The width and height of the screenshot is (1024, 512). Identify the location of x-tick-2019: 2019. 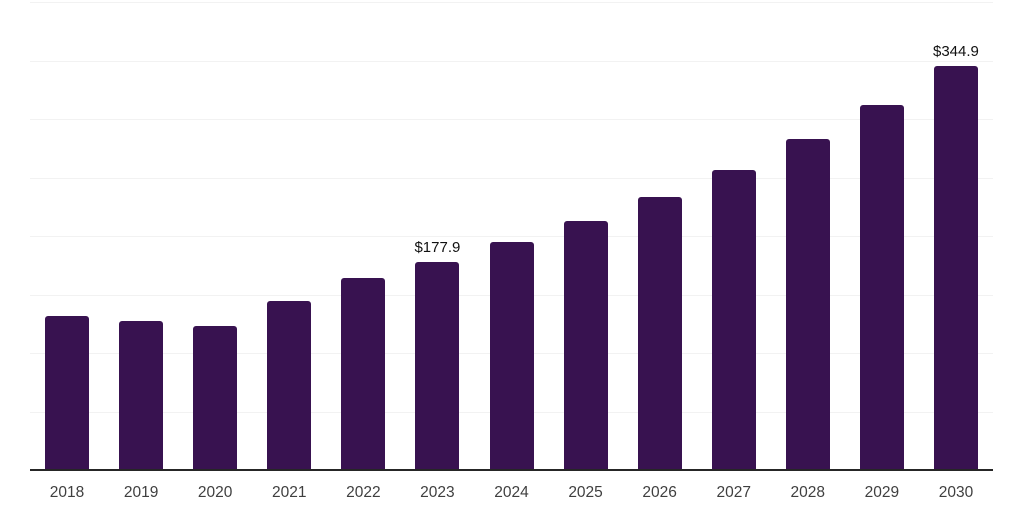
(141, 492).